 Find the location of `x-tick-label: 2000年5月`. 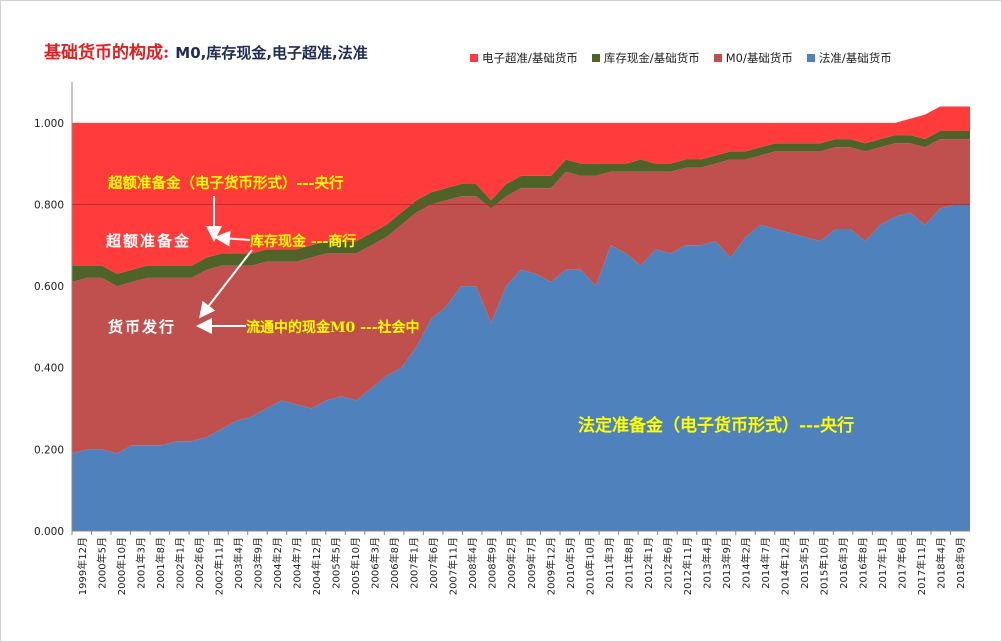

x-tick-label: 2000年5月 is located at coordinates (101, 563).